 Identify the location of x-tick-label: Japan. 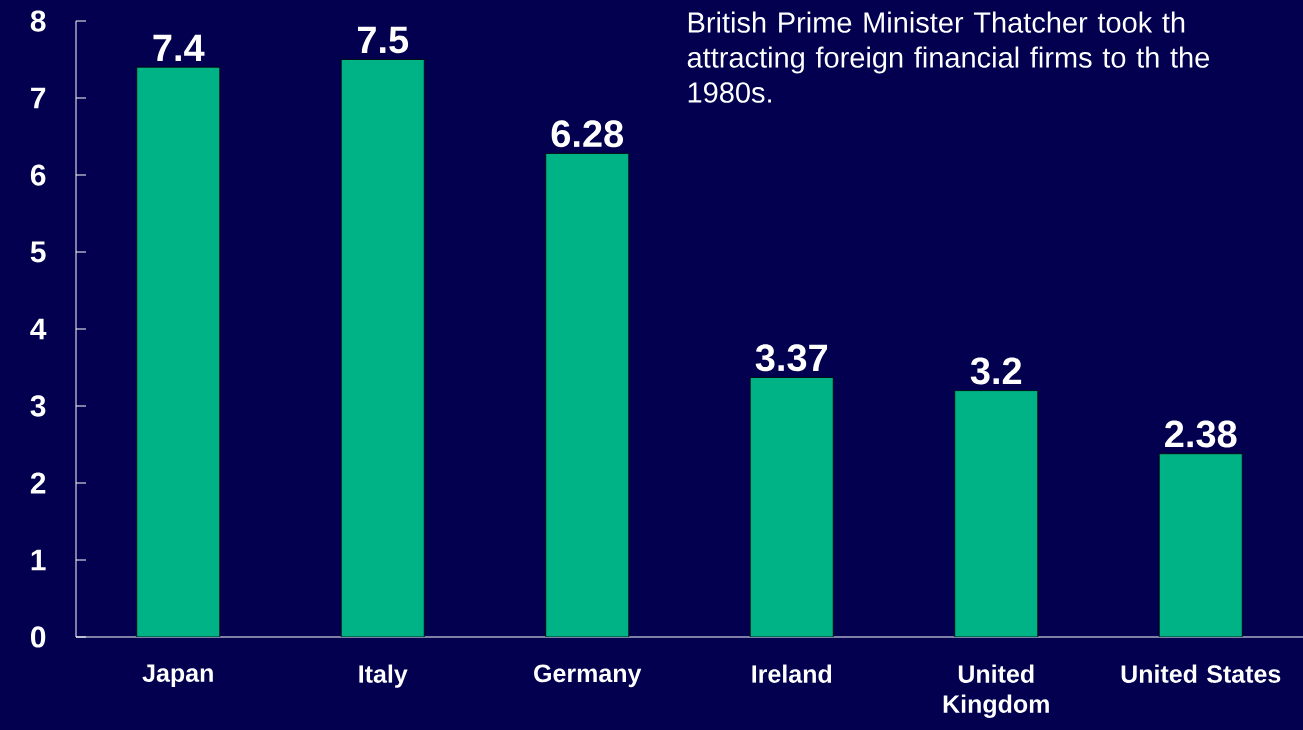
(177, 675).